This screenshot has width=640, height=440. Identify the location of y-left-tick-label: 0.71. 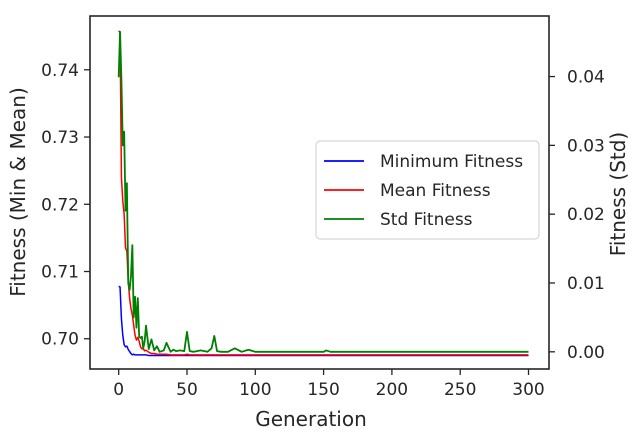
(60, 273).